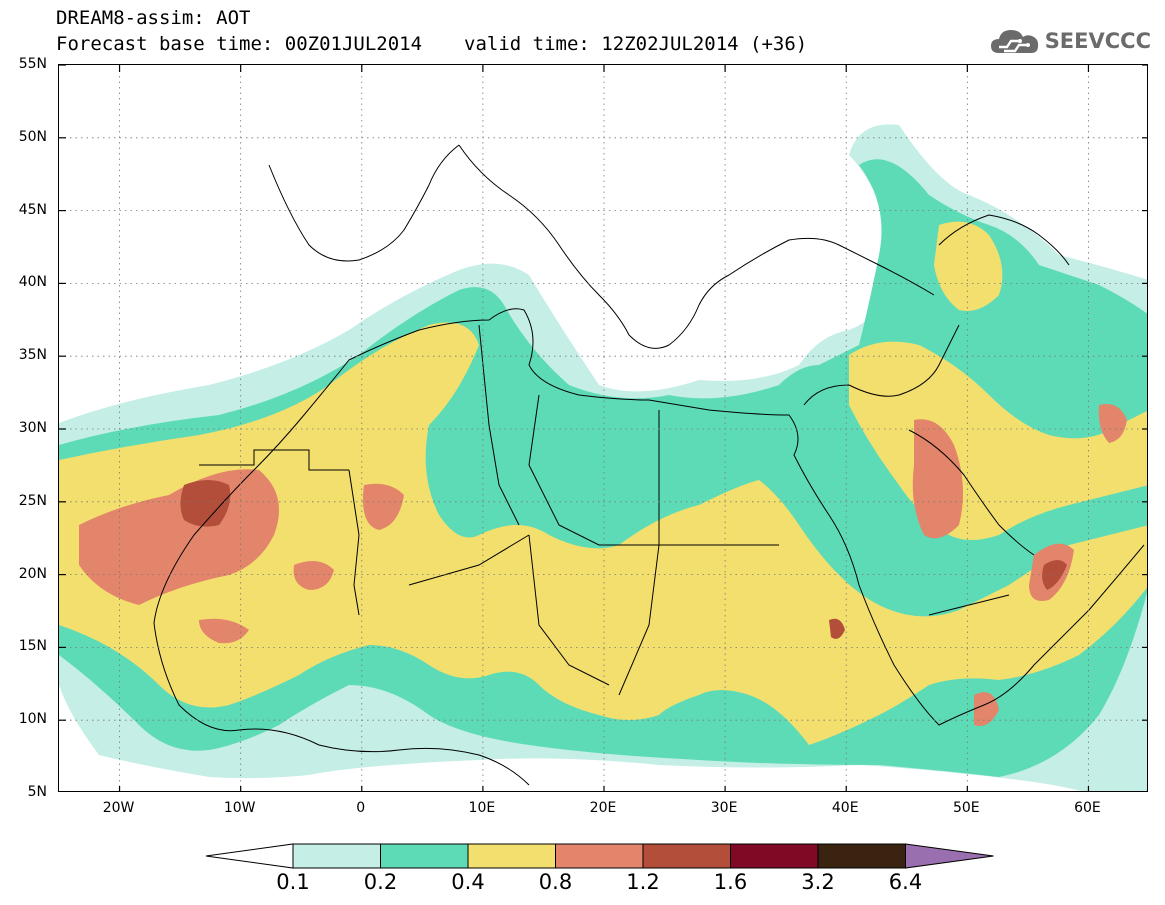  I want to click on lon-label: 60E, so click(1087, 808).